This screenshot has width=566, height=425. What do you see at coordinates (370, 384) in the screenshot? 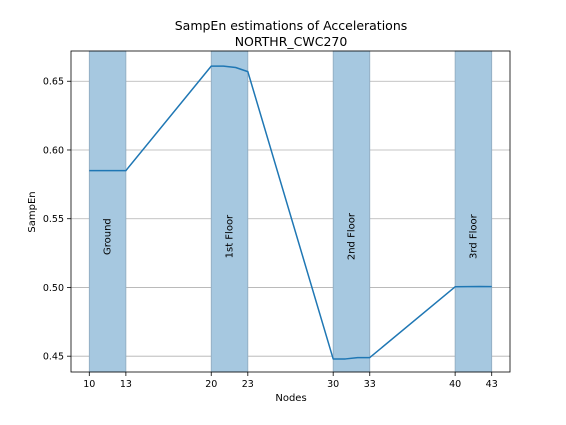
I see `x-tick-label: 33` at bounding box center [370, 384].